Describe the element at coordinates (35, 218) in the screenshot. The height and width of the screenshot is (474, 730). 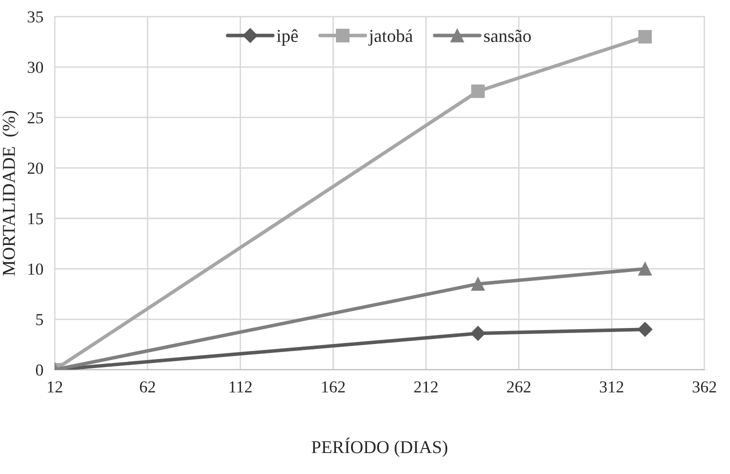
I see `y-tick-label: 15` at that location.